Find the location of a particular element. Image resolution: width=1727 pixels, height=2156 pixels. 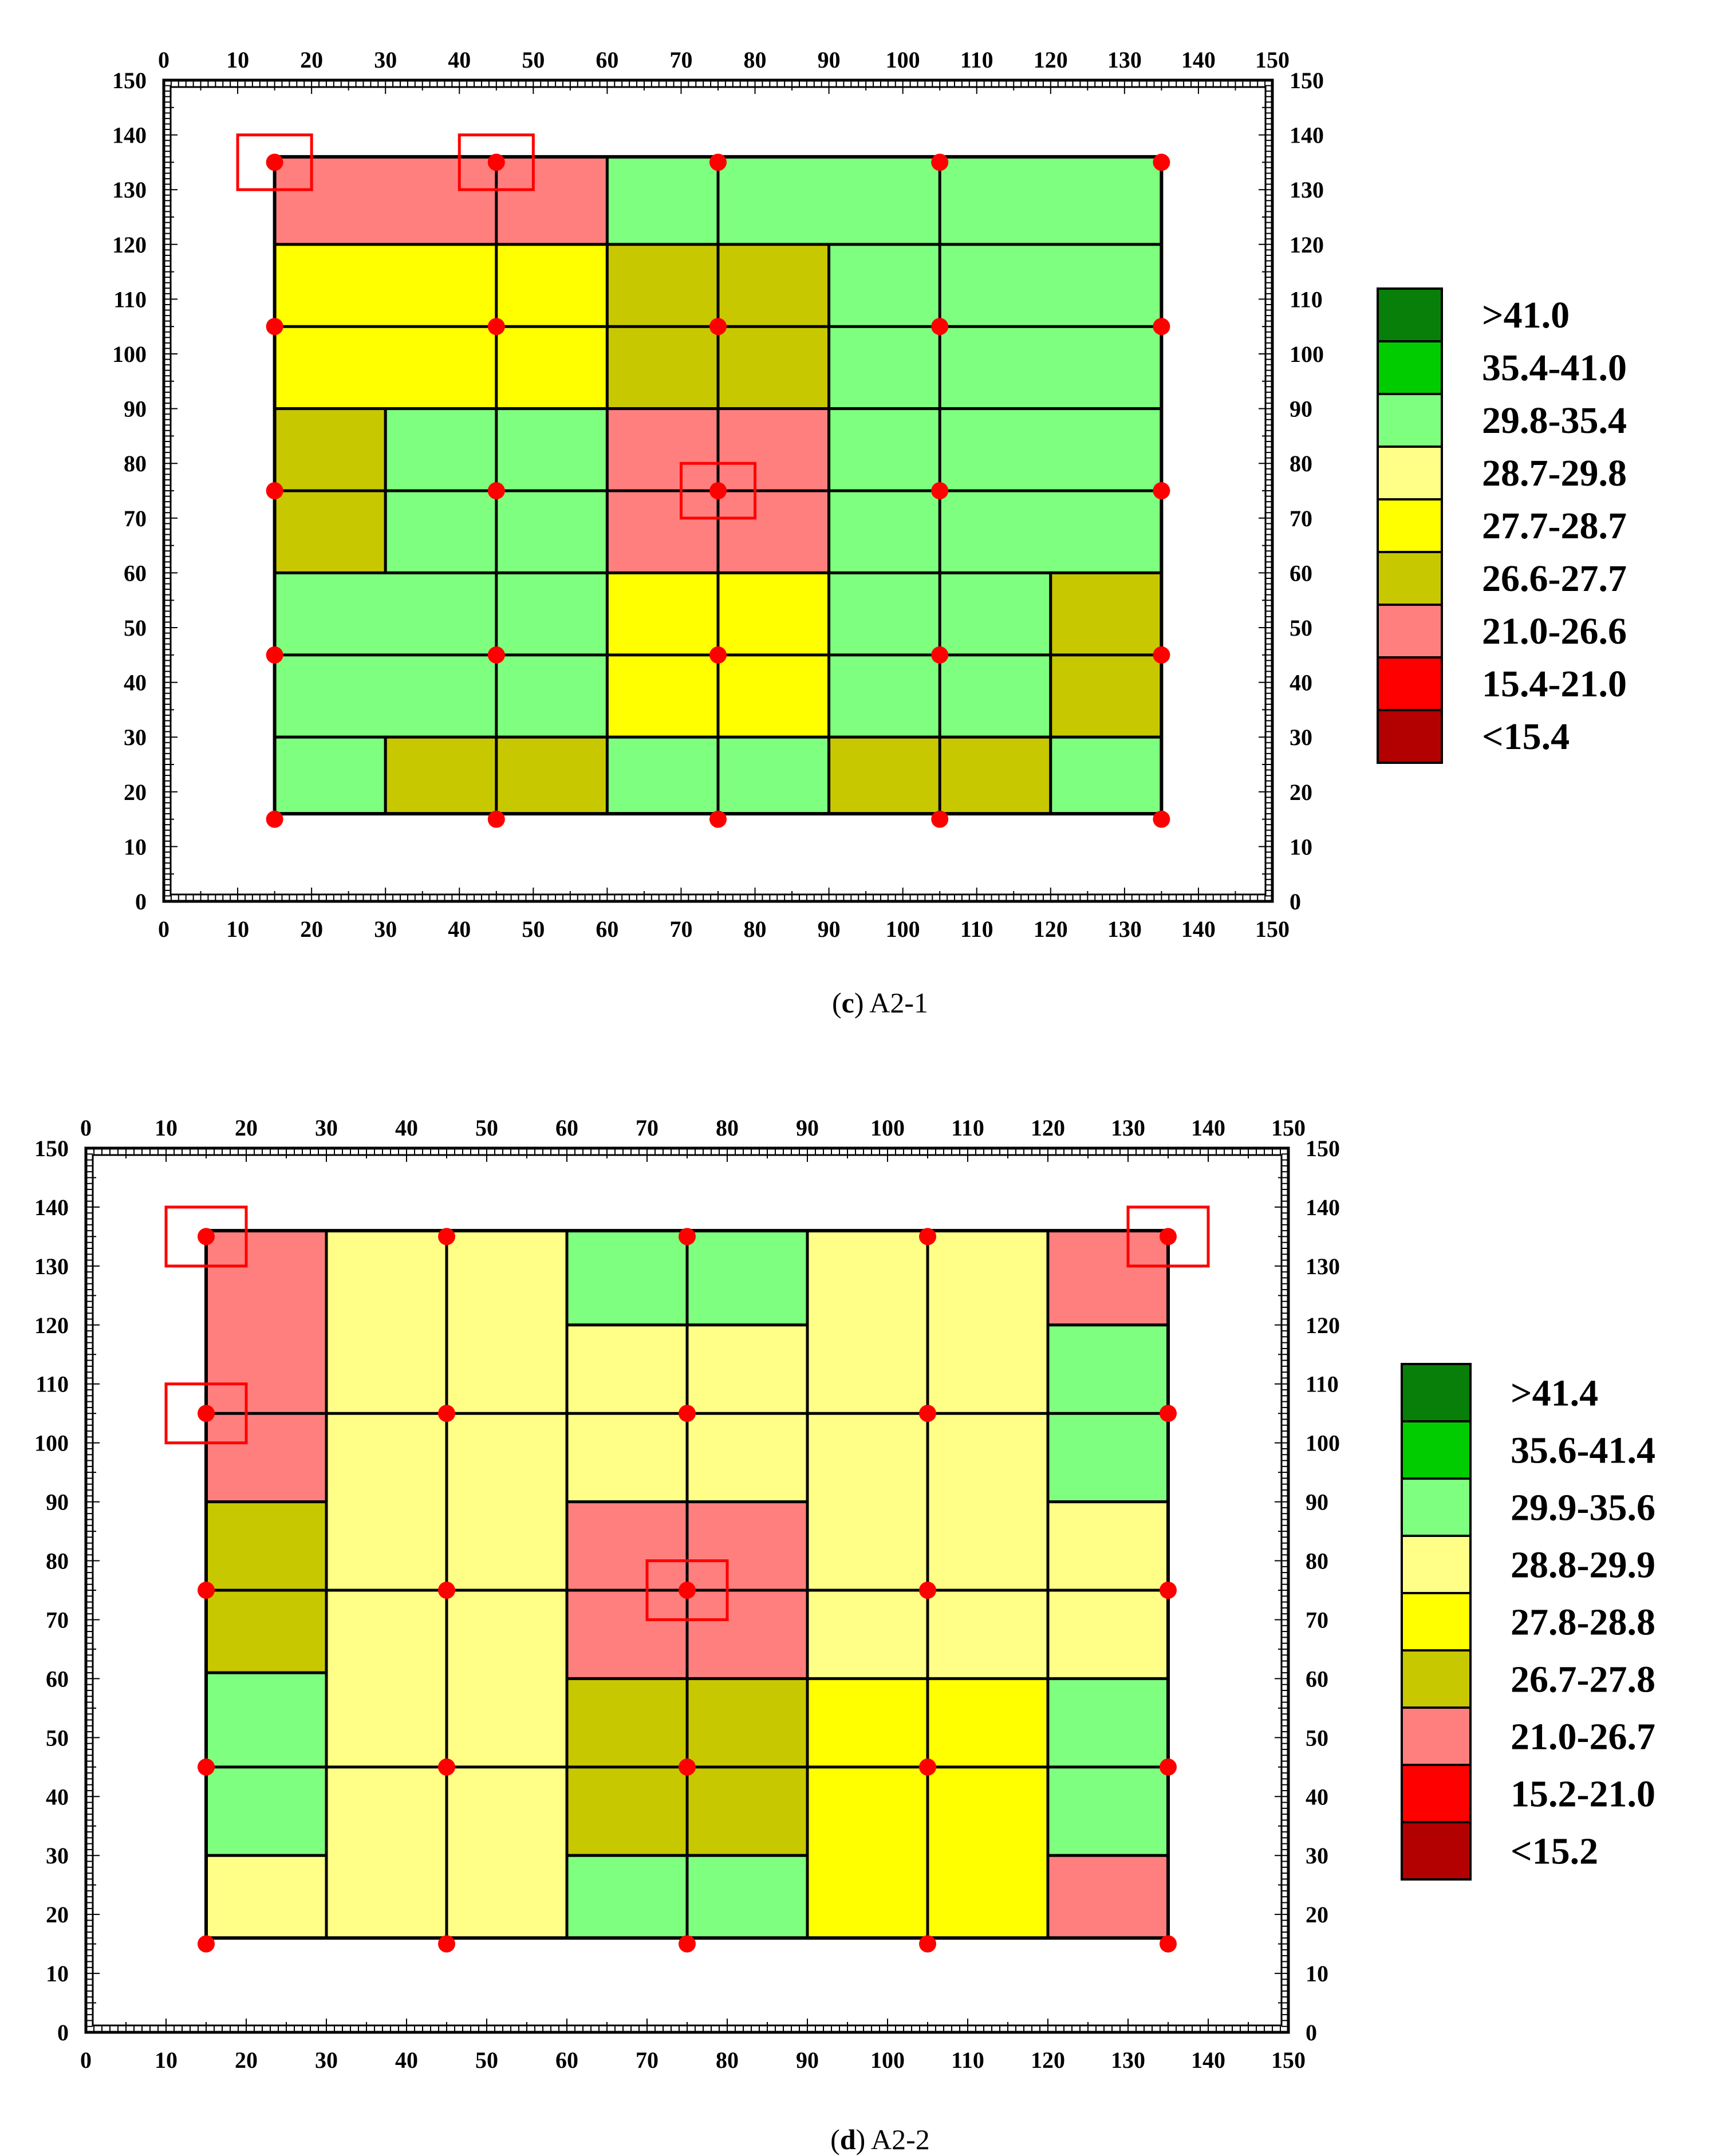

y-tick-label-right: 130 is located at coordinates (1307, 190).